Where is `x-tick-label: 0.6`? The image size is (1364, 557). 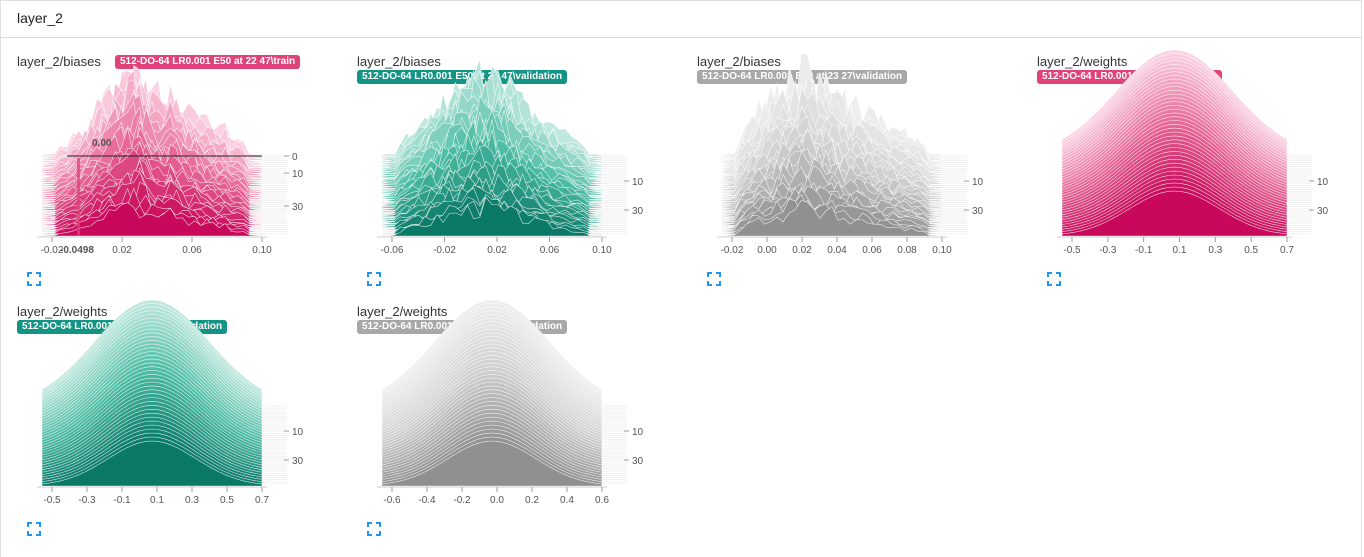
x-tick-label: 0.6 is located at coordinates (602, 500).